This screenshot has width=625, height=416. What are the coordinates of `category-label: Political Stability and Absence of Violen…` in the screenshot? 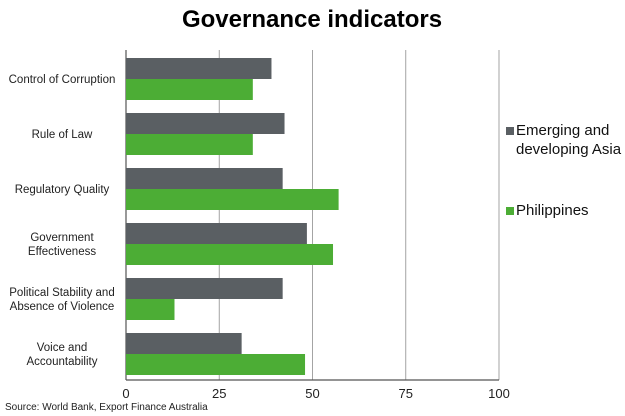 It's located at (61, 300).